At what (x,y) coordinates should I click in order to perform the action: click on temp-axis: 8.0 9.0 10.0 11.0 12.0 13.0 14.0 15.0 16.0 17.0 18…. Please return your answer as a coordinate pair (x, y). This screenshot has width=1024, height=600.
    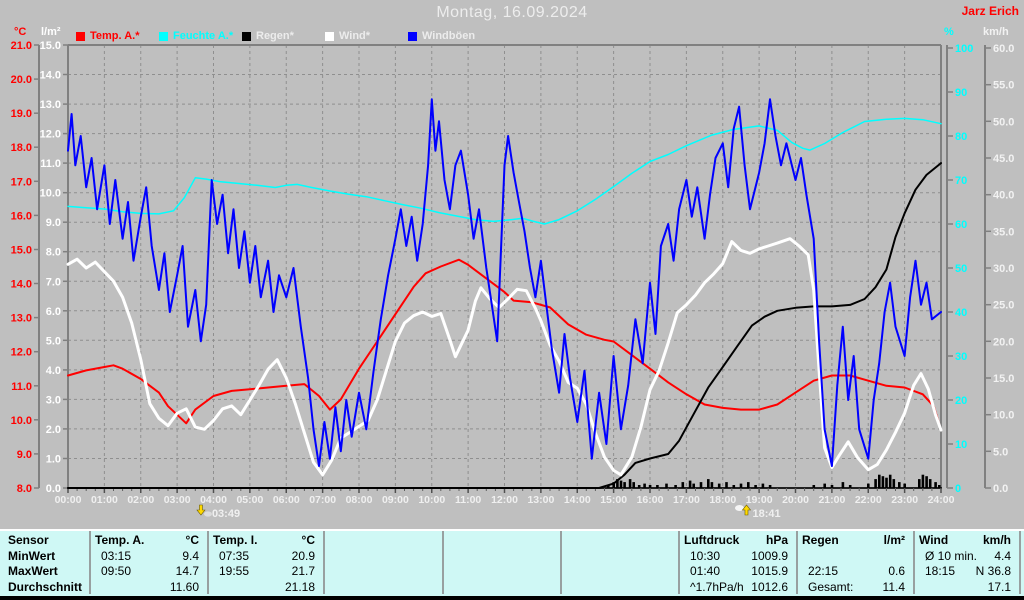
    Looking at the image, I should click on (25, 267).